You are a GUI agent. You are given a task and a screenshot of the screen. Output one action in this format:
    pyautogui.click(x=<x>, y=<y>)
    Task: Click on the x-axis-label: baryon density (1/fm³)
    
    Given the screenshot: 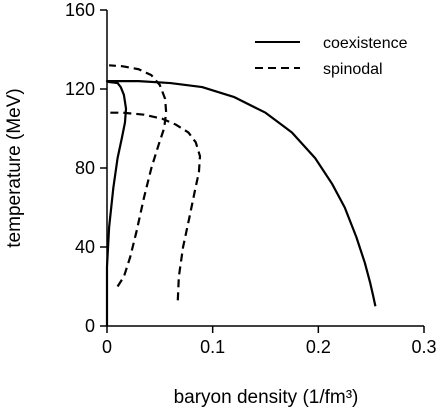 What is the action you would take?
    pyautogui.click(x=266, y=397)
    